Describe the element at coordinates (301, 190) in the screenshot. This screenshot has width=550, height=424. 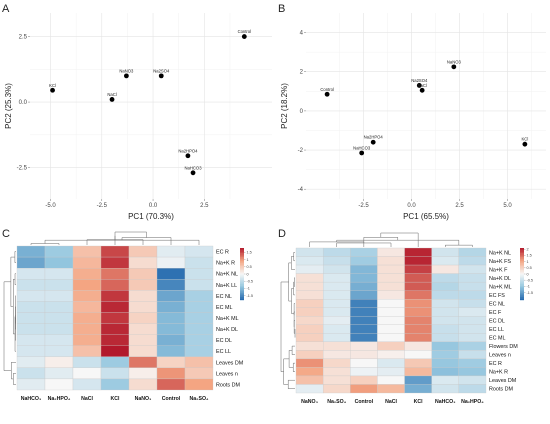
I see `y-tick-label: -4` at that location.